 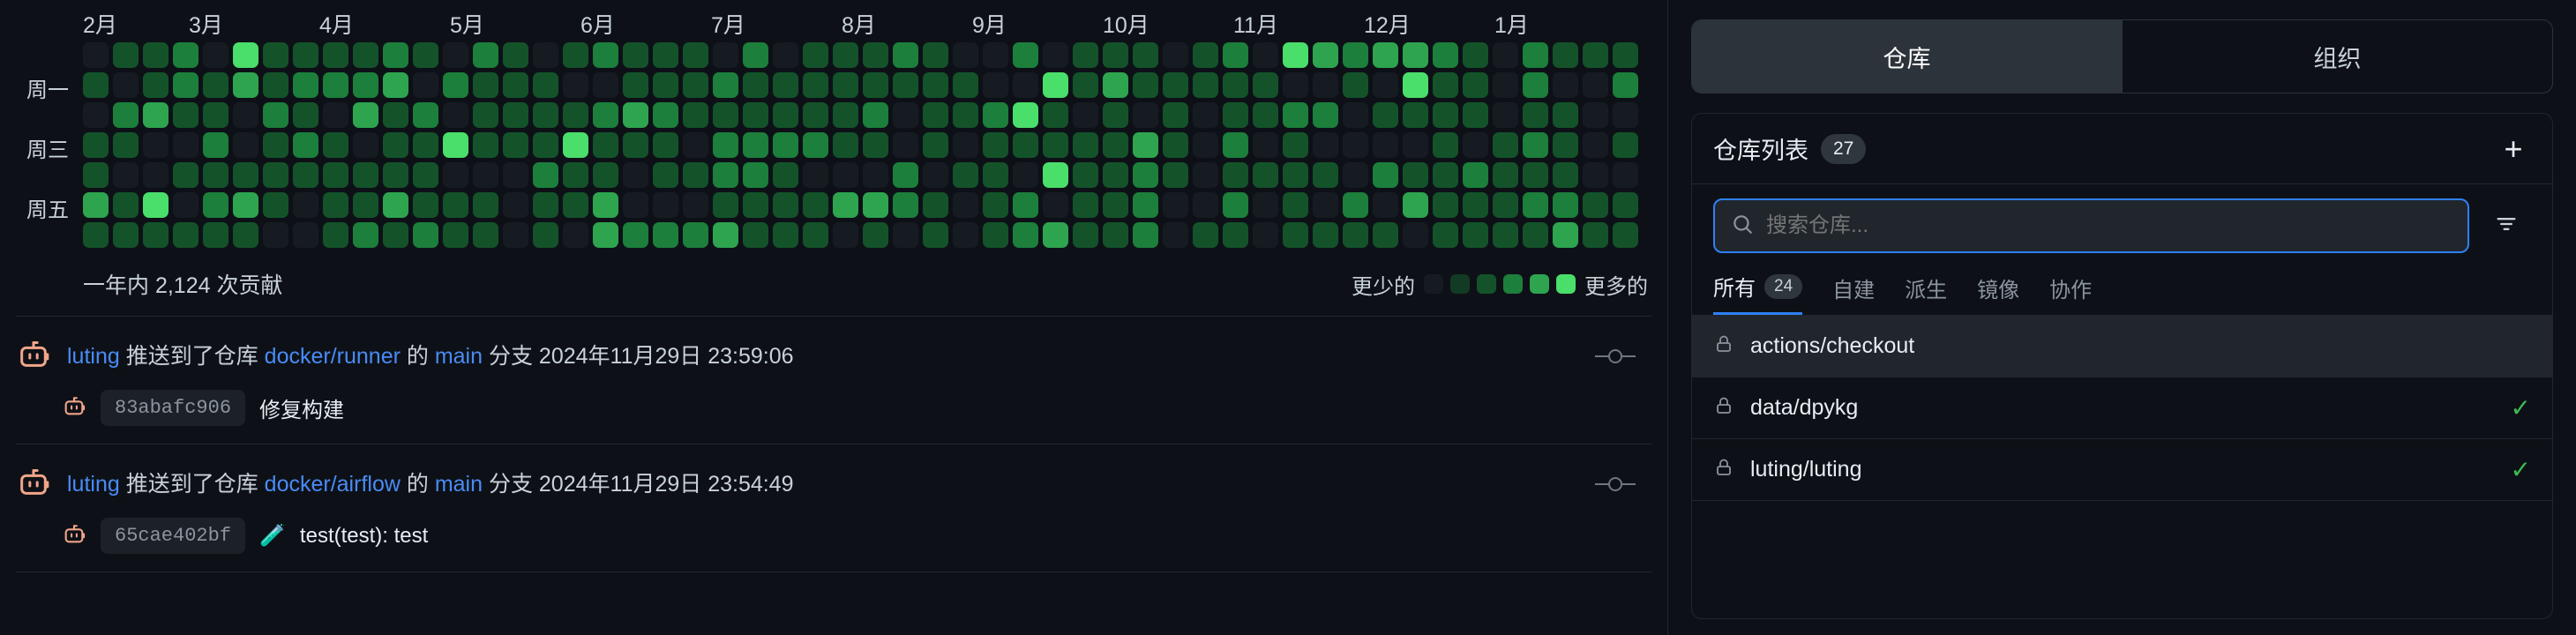 What do you see at coordinates (2091, 225) in the screenshot?
I see `search-box` at bounding box center [2091, 225].